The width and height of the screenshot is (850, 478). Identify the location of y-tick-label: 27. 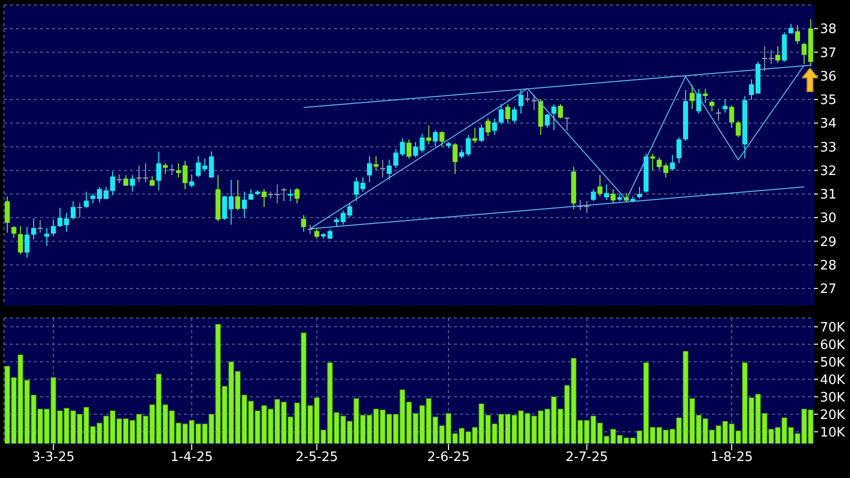
(828, 290).